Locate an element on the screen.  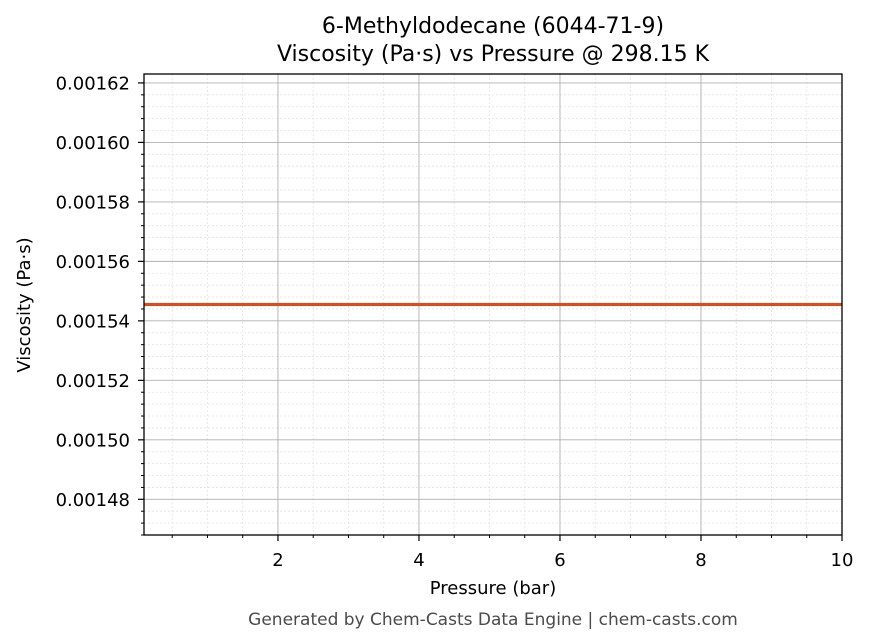
chart-title-line2: Viscosity (Pa·s) vs Pressure @ 298.15 K is located at coordinates (493, 54).